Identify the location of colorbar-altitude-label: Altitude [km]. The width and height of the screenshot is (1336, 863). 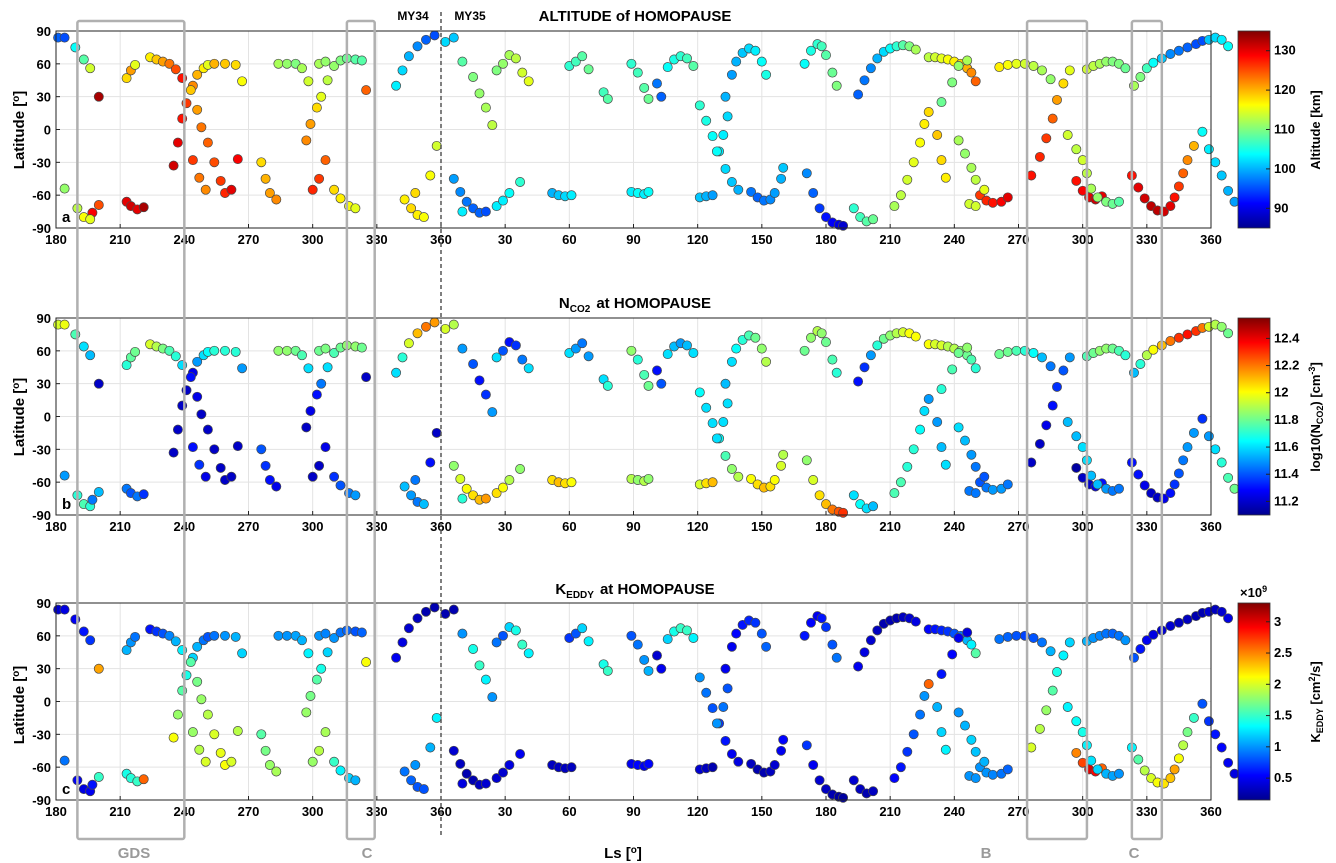
(1315, 129).